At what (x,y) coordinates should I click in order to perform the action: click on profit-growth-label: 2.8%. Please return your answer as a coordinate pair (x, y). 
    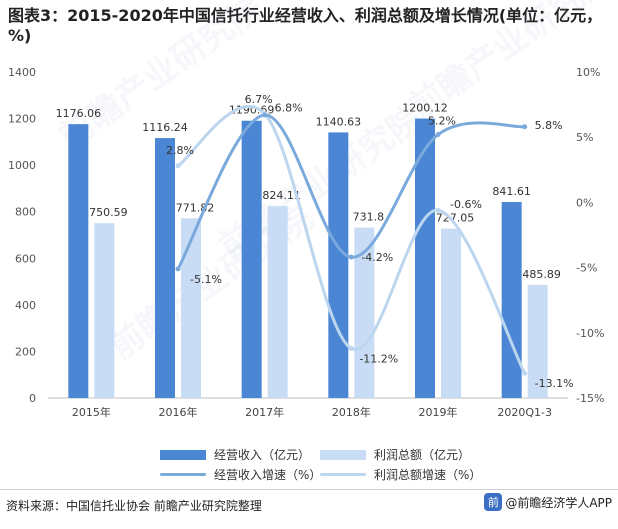
    Looking at the image, I should click on (180, 150).